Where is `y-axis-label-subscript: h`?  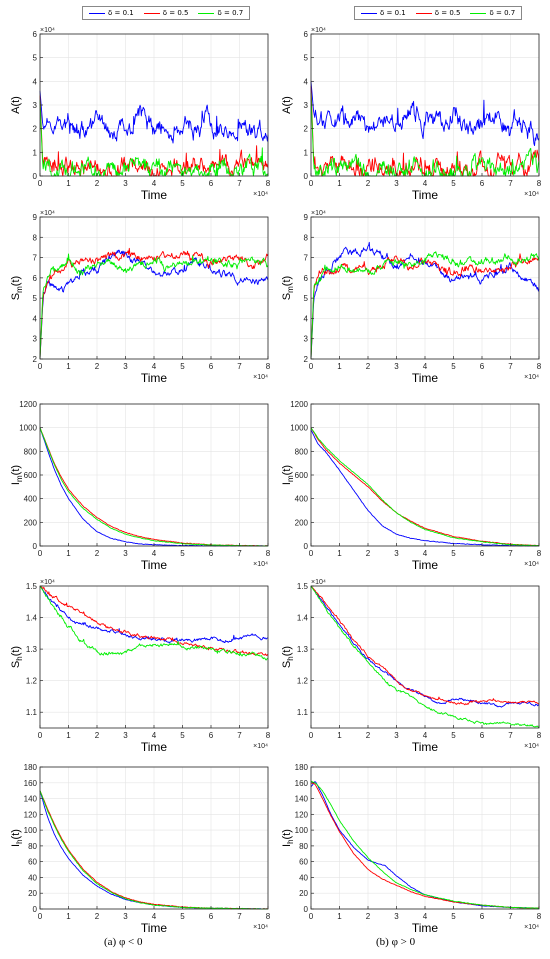
y-axis-label-subscript: h is located at coordinates (290, 841).